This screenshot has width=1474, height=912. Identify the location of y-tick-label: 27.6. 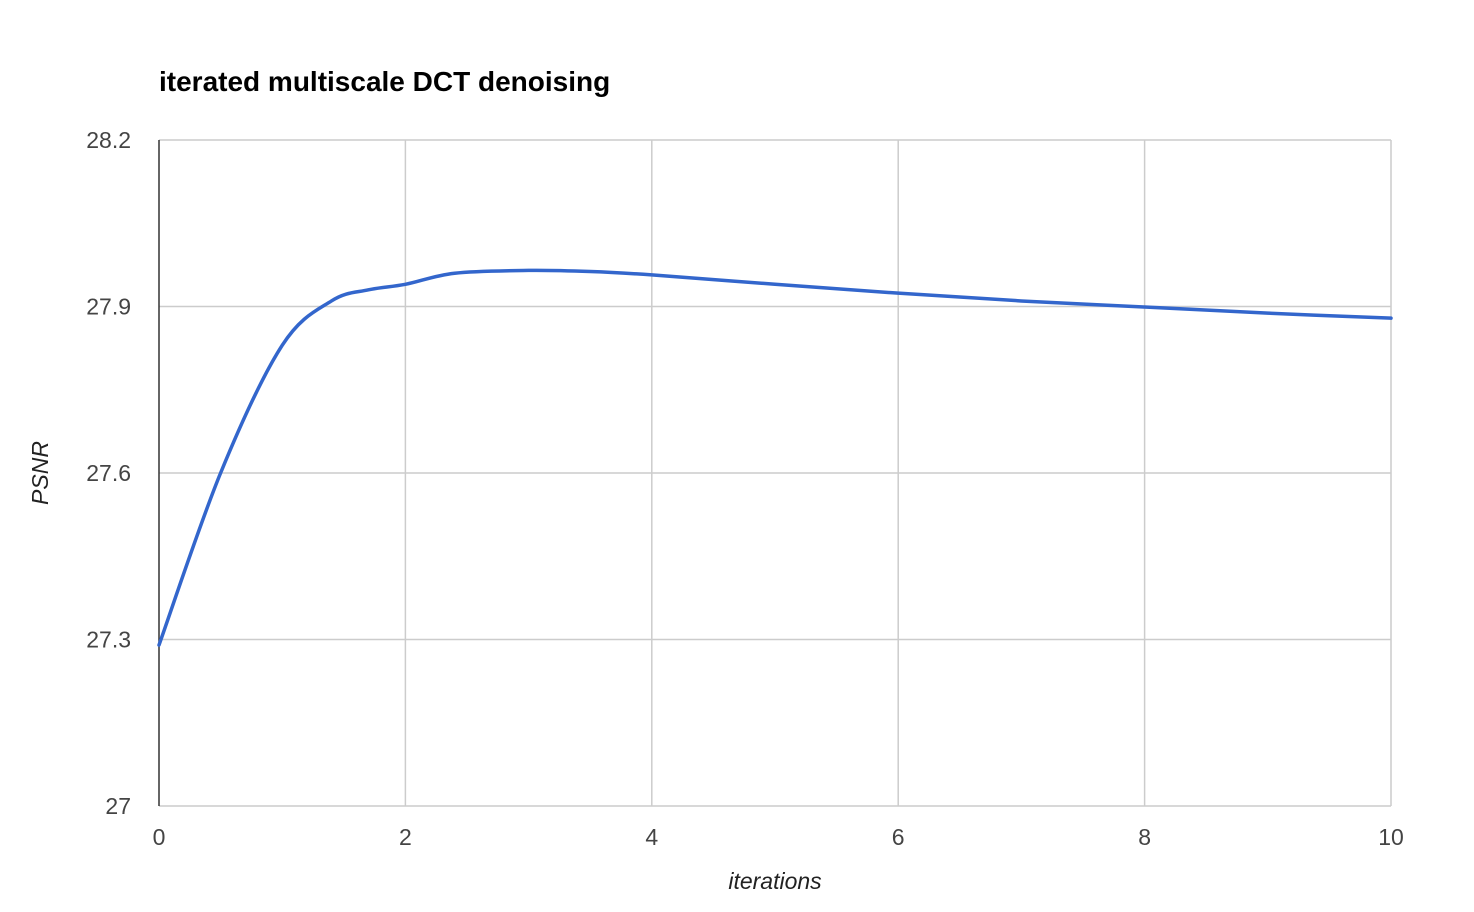
(108, 473).